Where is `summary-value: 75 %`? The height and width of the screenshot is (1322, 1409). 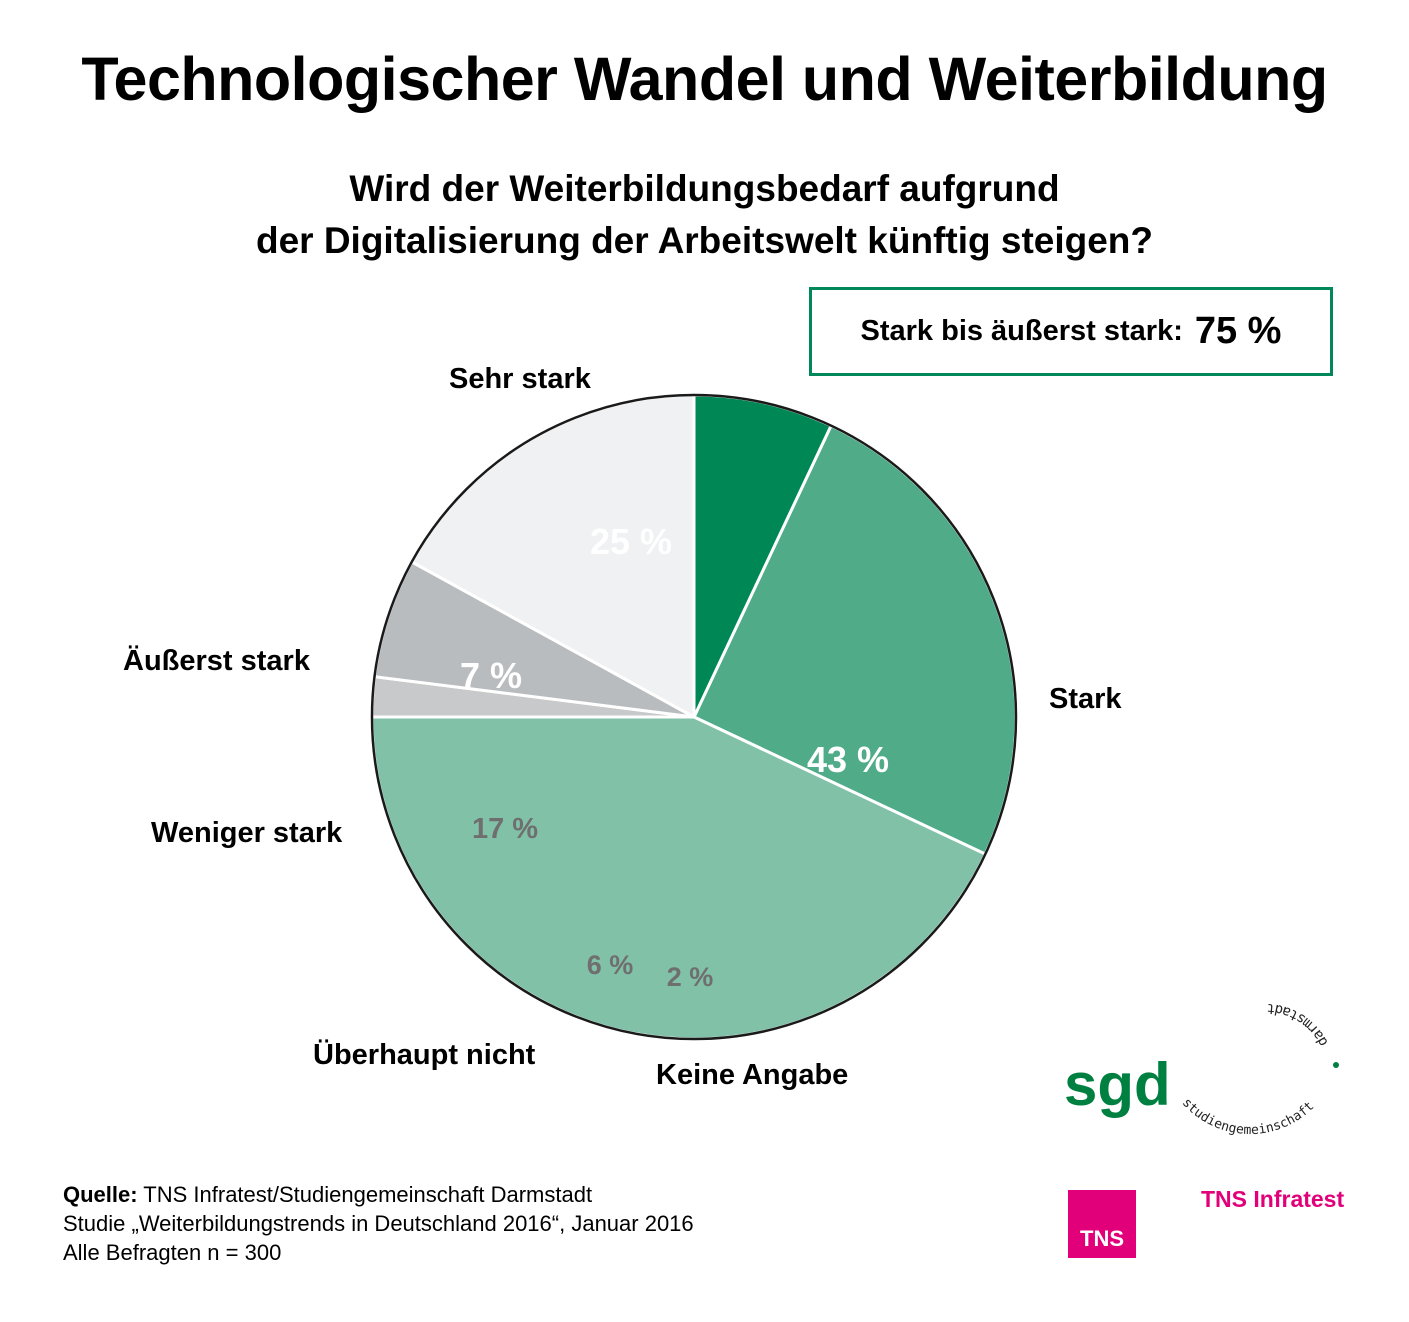
summary-value: 75 % is located at coordinates (1238, 331).